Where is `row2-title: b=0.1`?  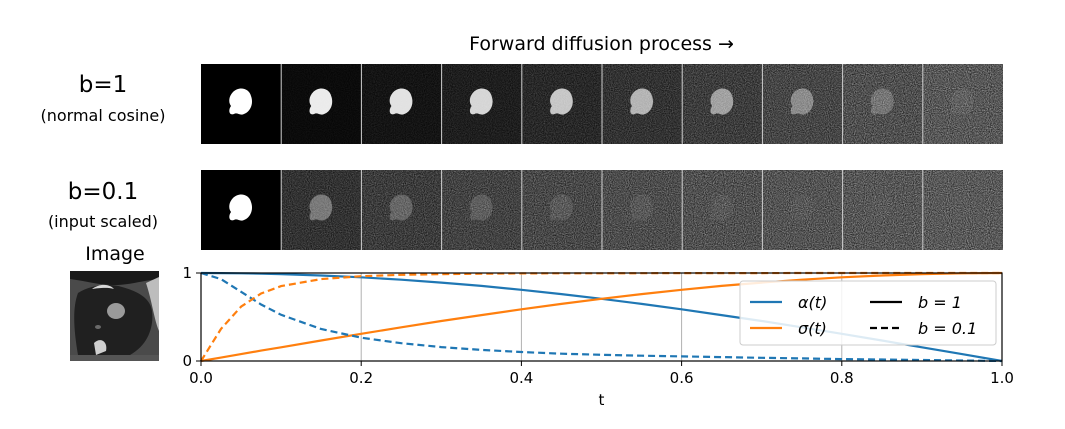 row2-title: b=0.1 is located at coordinates (103, 192).